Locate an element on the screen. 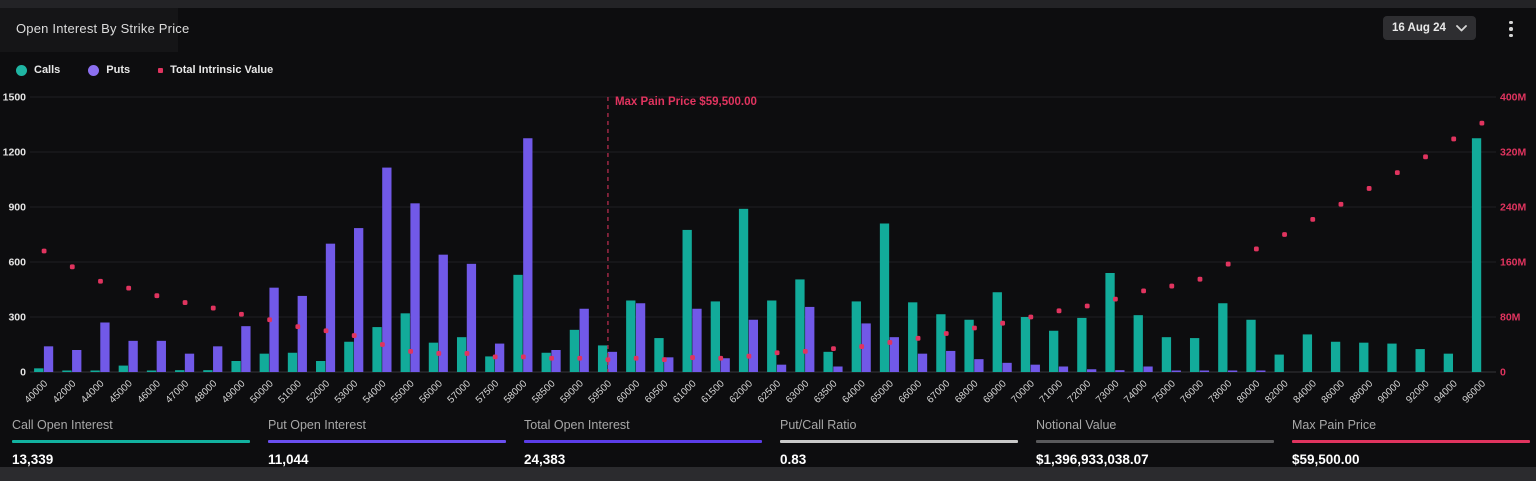 This screenshot has height=481, width=1536. x-axis-label: 82000 is located at coordinates (1277, 392).